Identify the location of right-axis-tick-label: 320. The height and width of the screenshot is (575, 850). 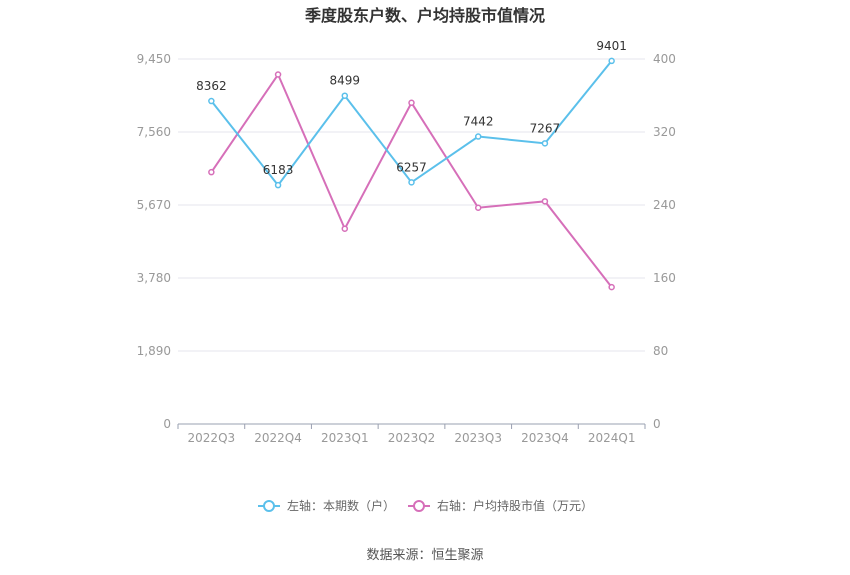
(664, 132).